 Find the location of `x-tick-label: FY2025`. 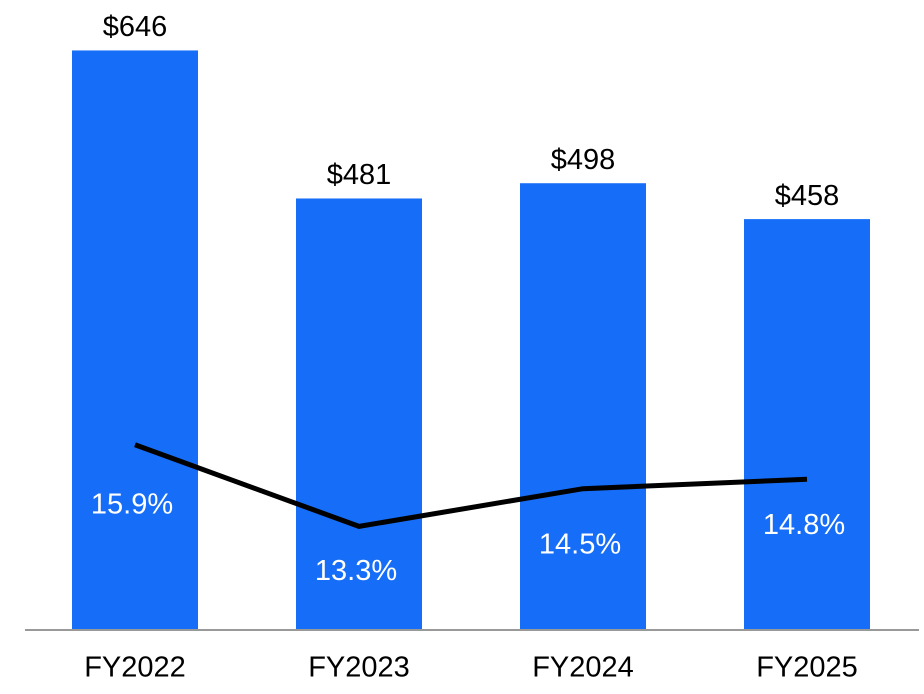

x-tick-label: FY2025 is located at coordinates (807, 668).